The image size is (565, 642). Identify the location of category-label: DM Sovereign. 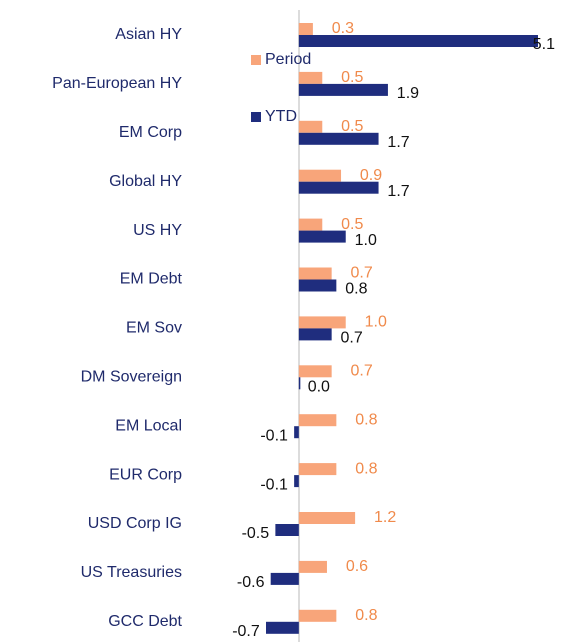
(131, 377).